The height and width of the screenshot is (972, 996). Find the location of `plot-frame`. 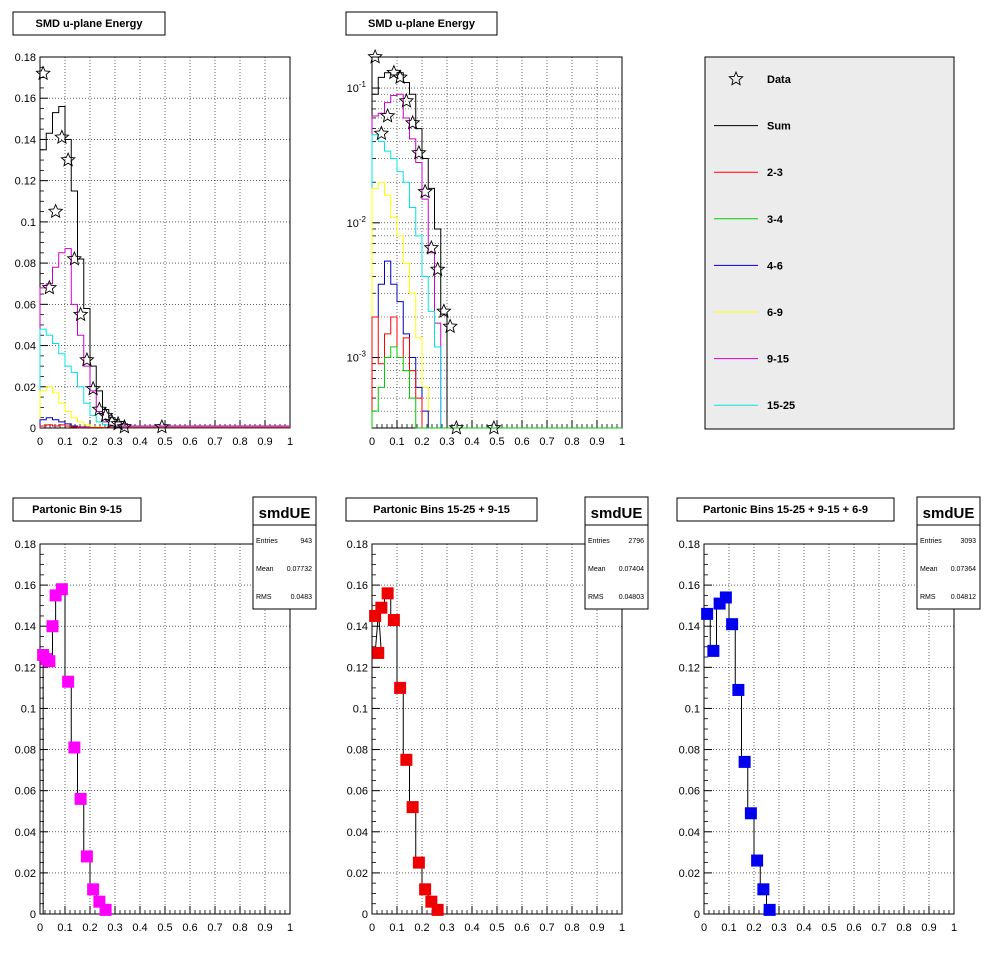

plot-frame is located at coordinates (829, 729).